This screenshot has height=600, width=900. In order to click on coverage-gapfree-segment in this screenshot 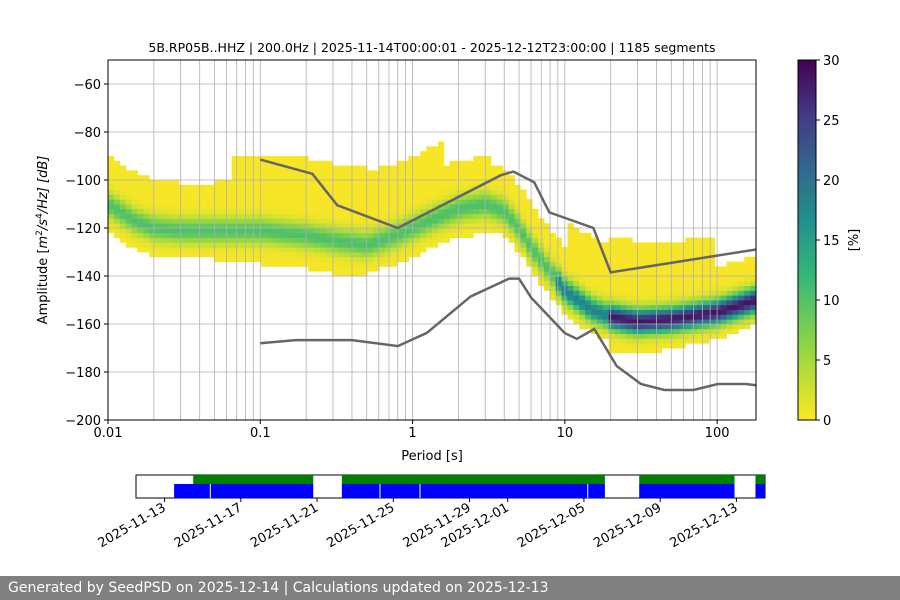, I will do `click(253, 479)`.